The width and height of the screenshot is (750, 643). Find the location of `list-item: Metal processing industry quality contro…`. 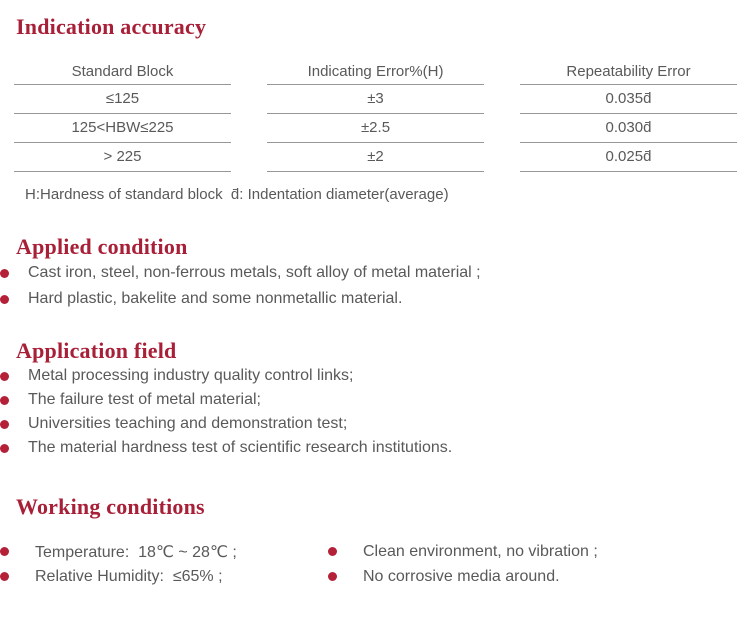

list-item: Metal processing industry quality contro… is located at coordinates (375, 376).